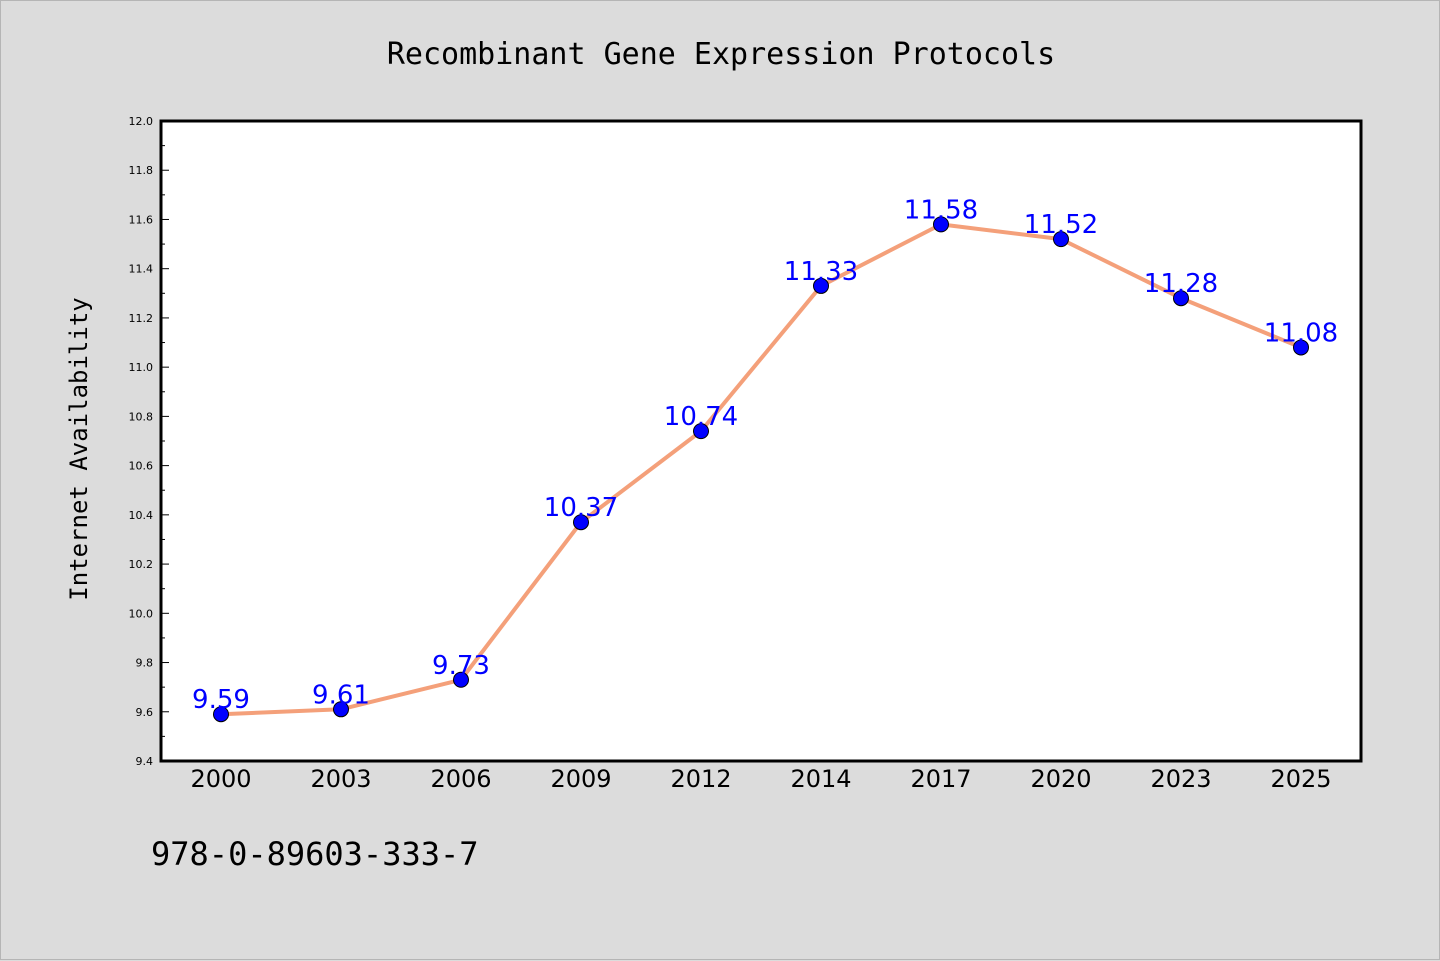 This screenshot has height=961, width=1440. I want to click on x-tick-label: 2000, so click(220, 779).